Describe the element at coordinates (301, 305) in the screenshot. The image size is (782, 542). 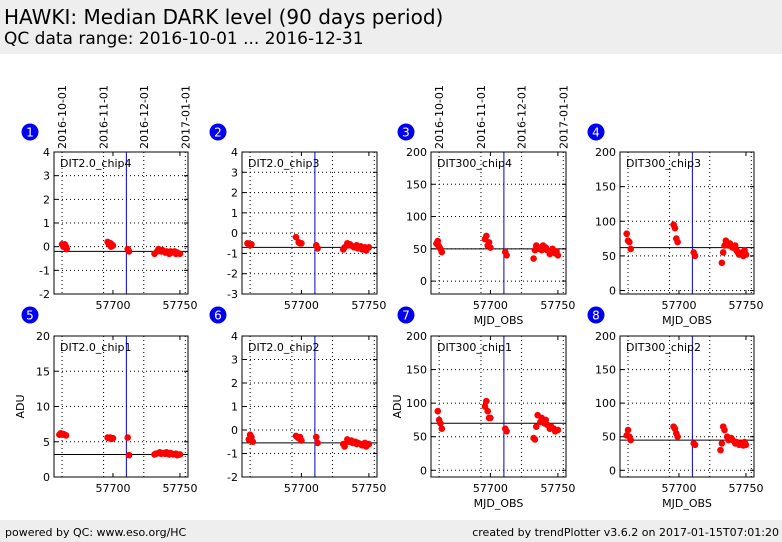
I see `x-tick-label-2-0: 57700` at that location.